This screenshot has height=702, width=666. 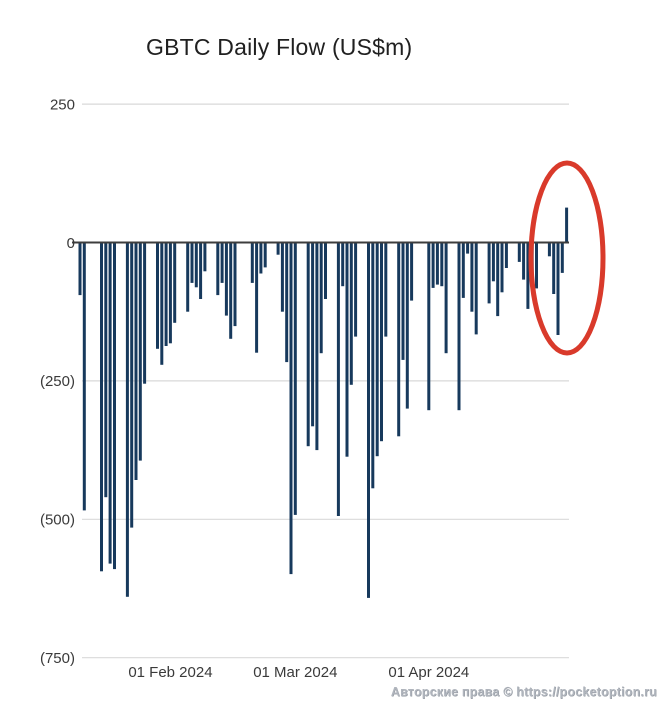 What do you see at coordinates (62, 104) in the screenshot?
I see `y-tick-label: 250` at bounding box center [62, 104].